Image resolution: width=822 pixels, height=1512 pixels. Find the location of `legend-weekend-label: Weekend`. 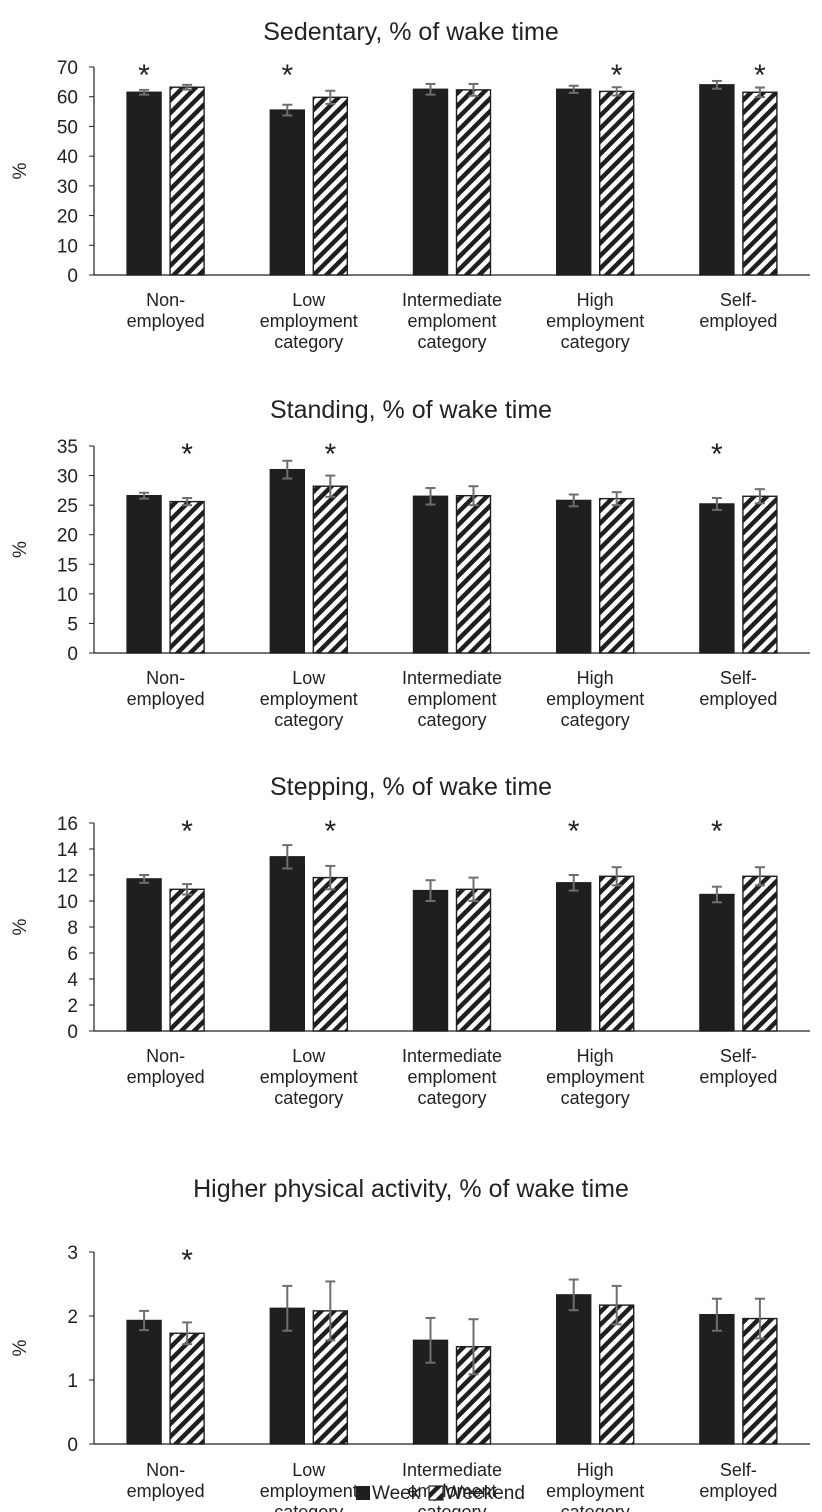

legend-weekend-label: Weekend is located at coordinates (485, 1493).